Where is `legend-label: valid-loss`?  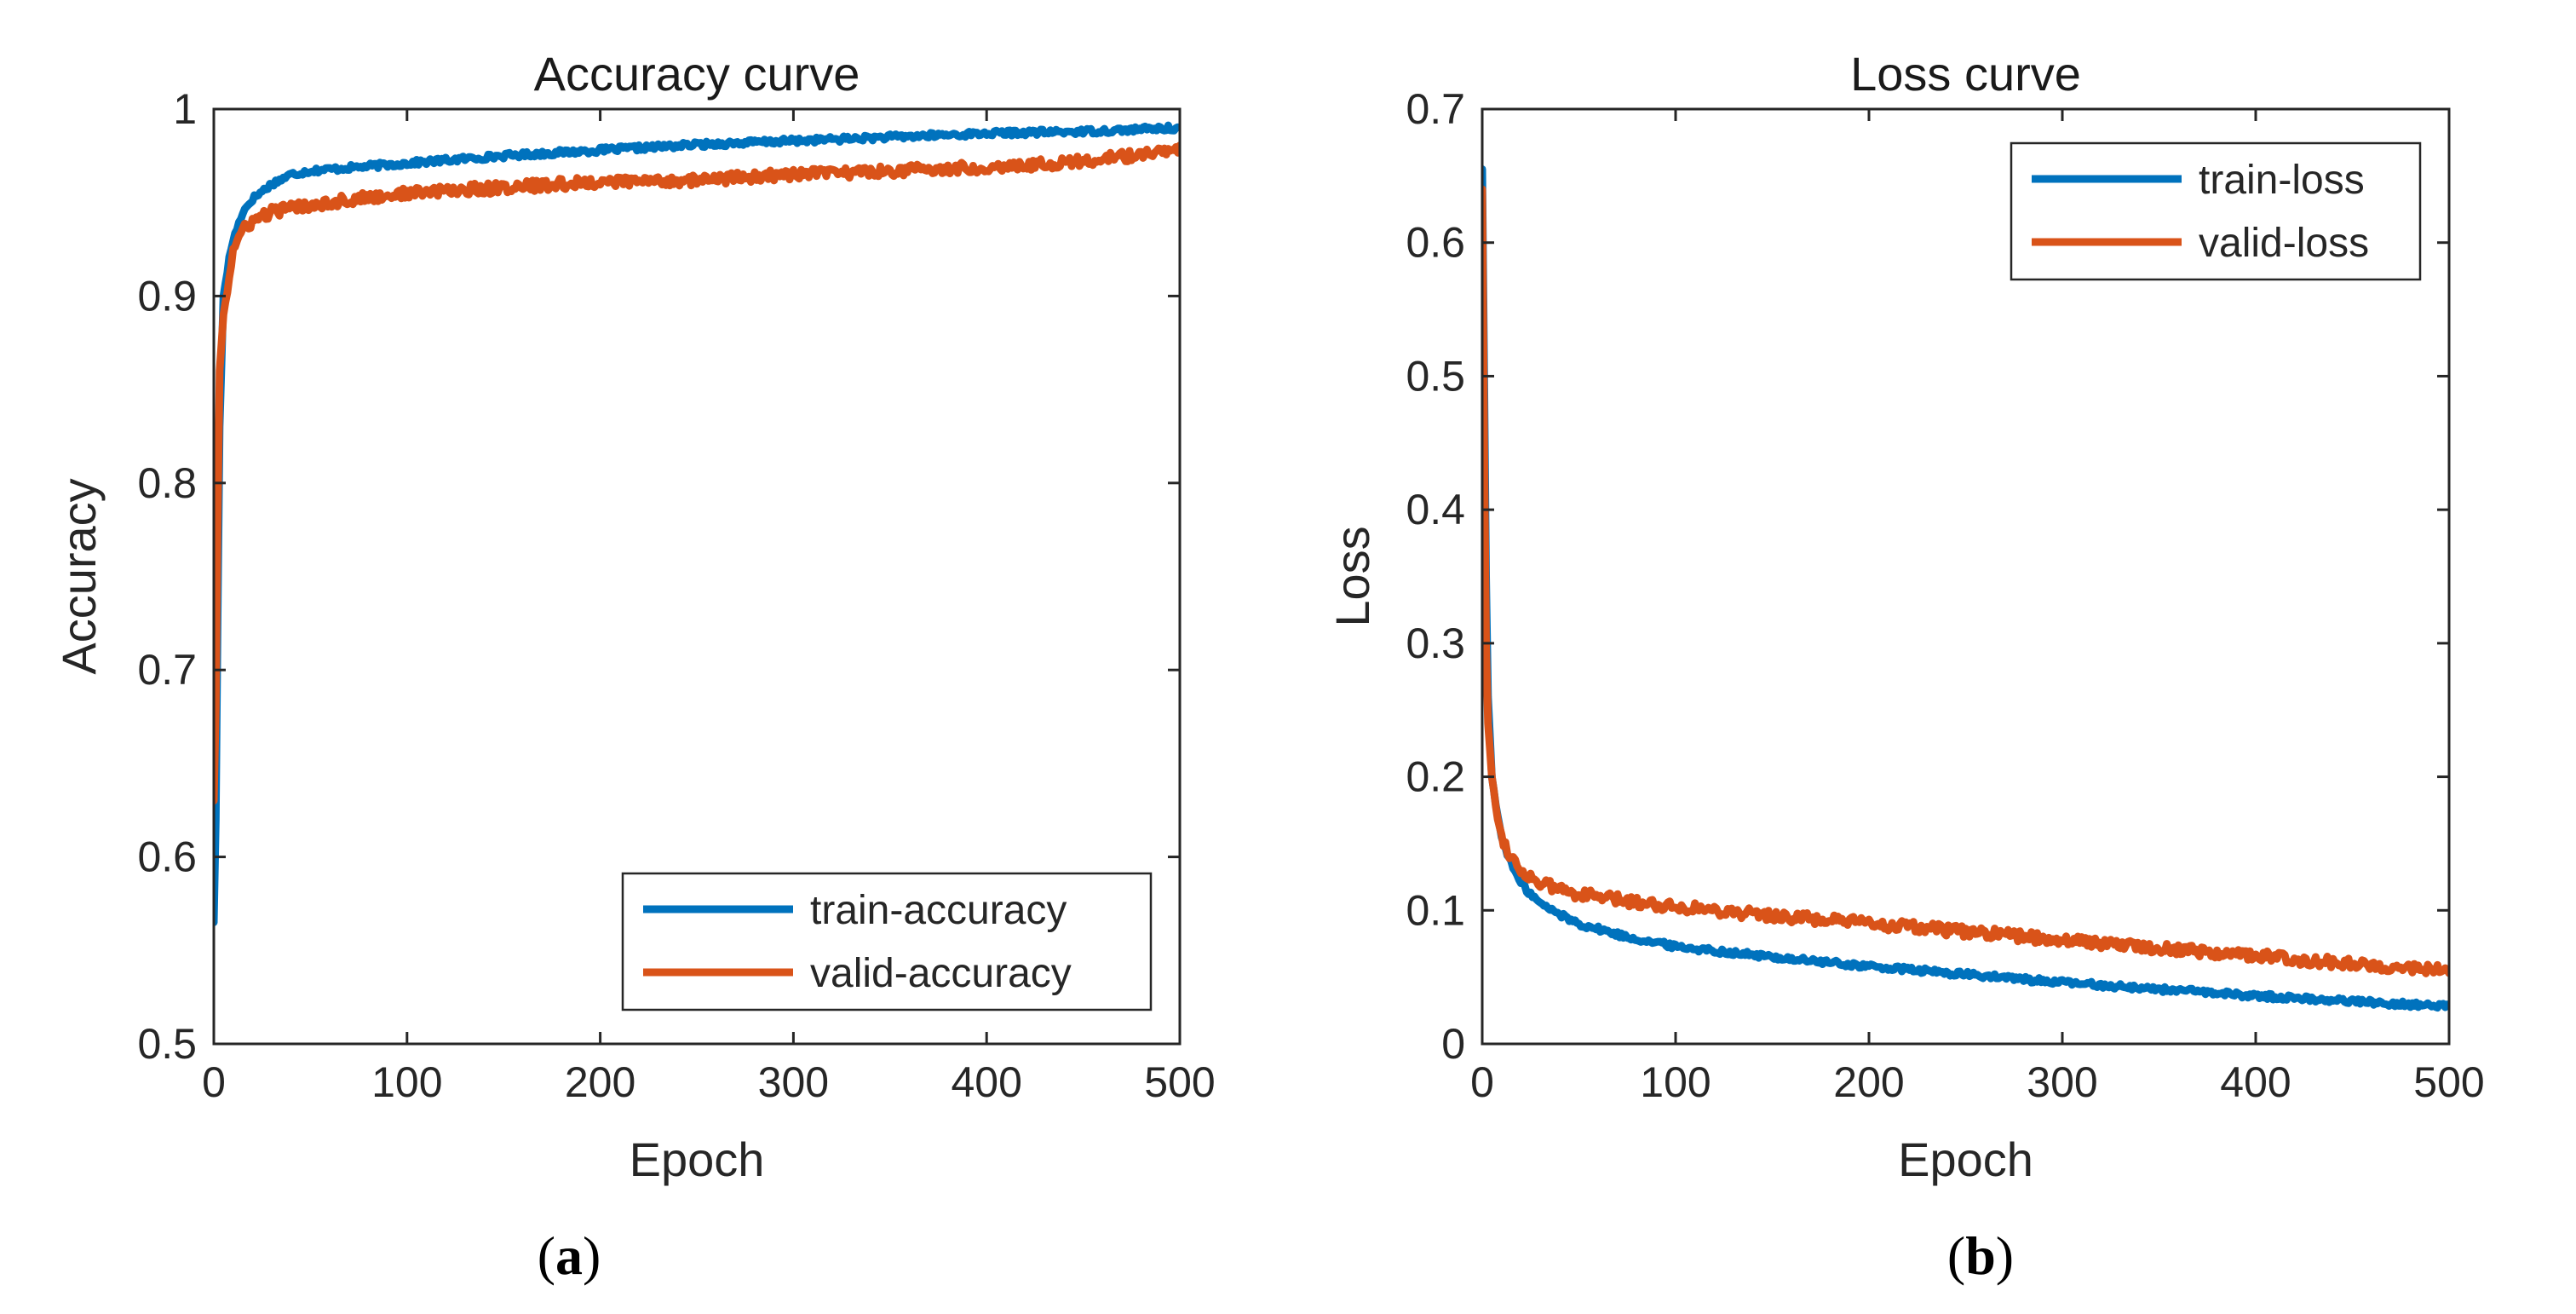 legend-label: valid-loss is located at coordinates (2284, 244).